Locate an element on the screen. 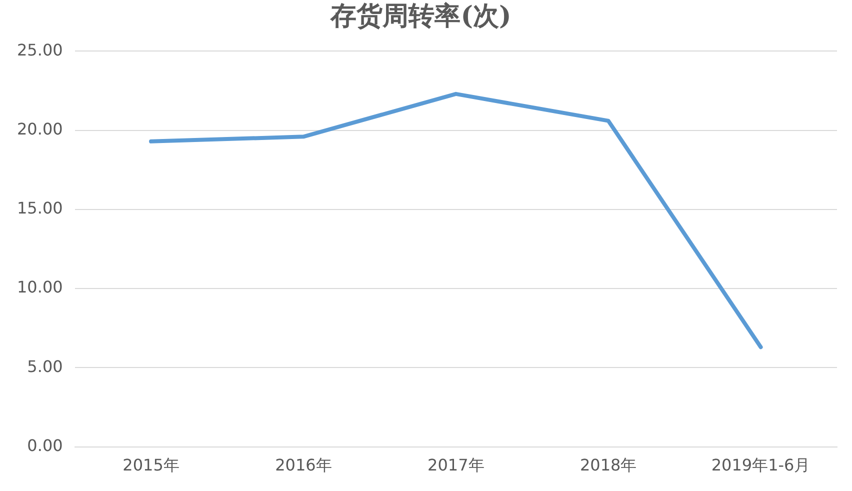  x-tick-label: 2019年1-6月 is located at coordinates (760, 465).